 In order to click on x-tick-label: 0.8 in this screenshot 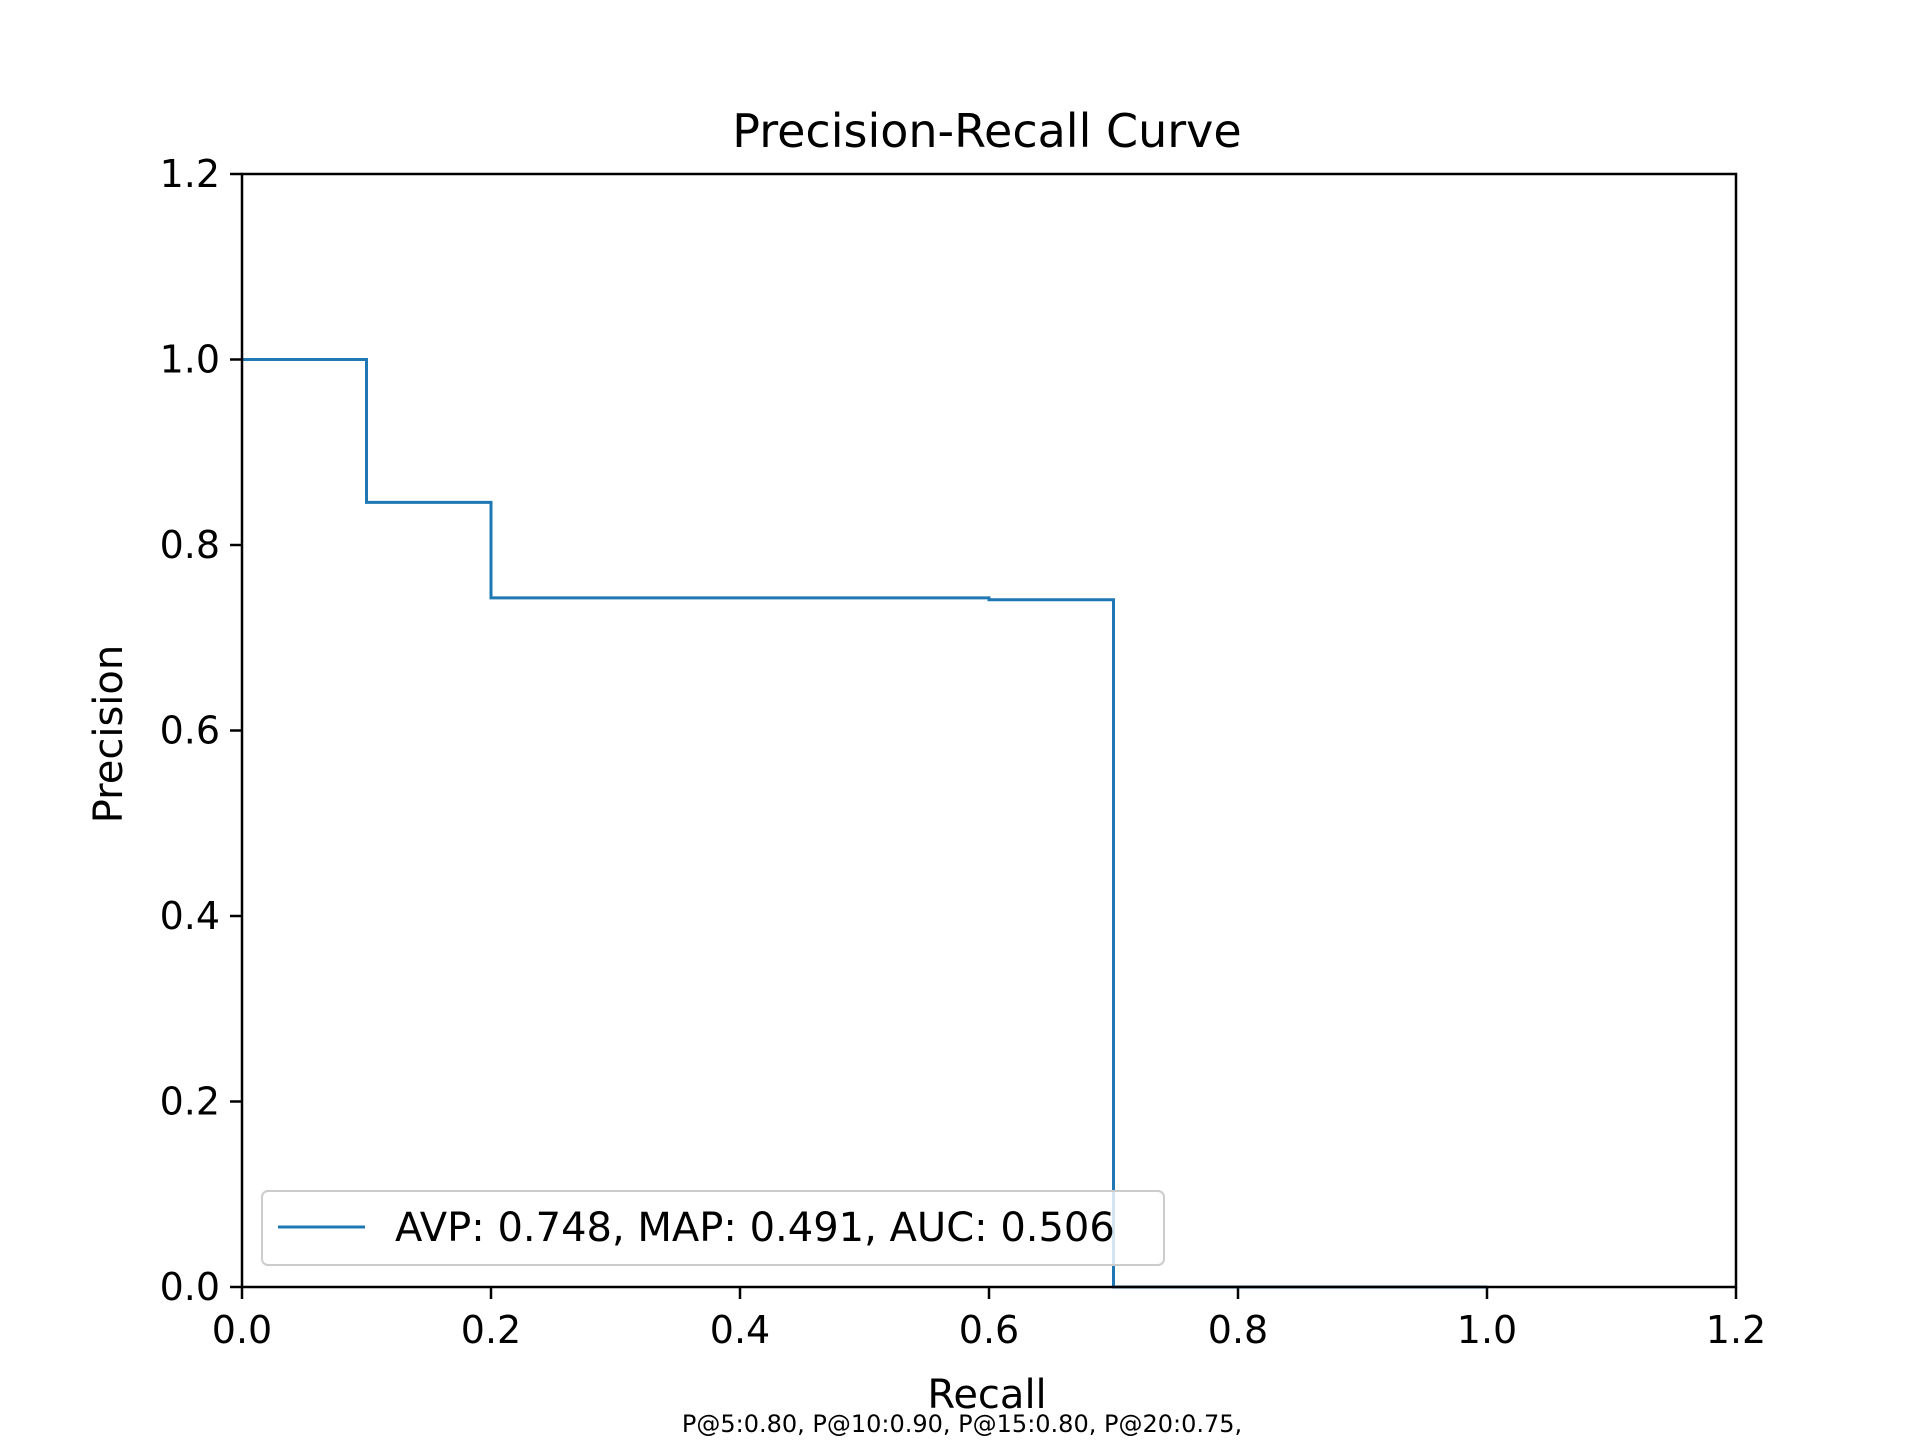, I will do `click(1238, 1330)`.